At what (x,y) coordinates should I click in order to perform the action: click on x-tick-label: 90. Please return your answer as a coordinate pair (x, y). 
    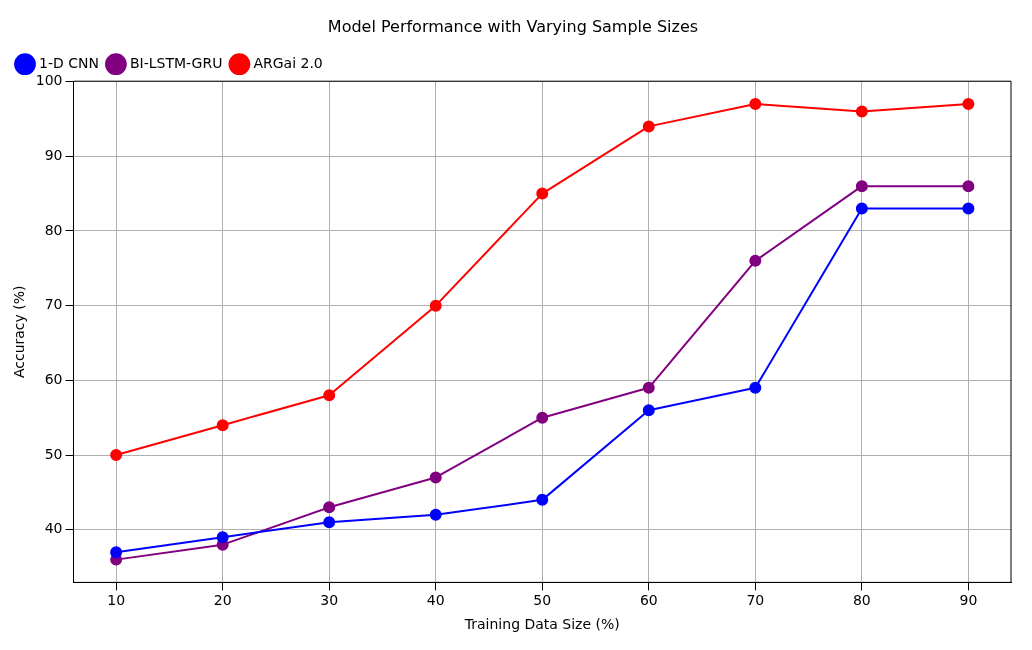
    Looking at the image, I should click on (968, 600).